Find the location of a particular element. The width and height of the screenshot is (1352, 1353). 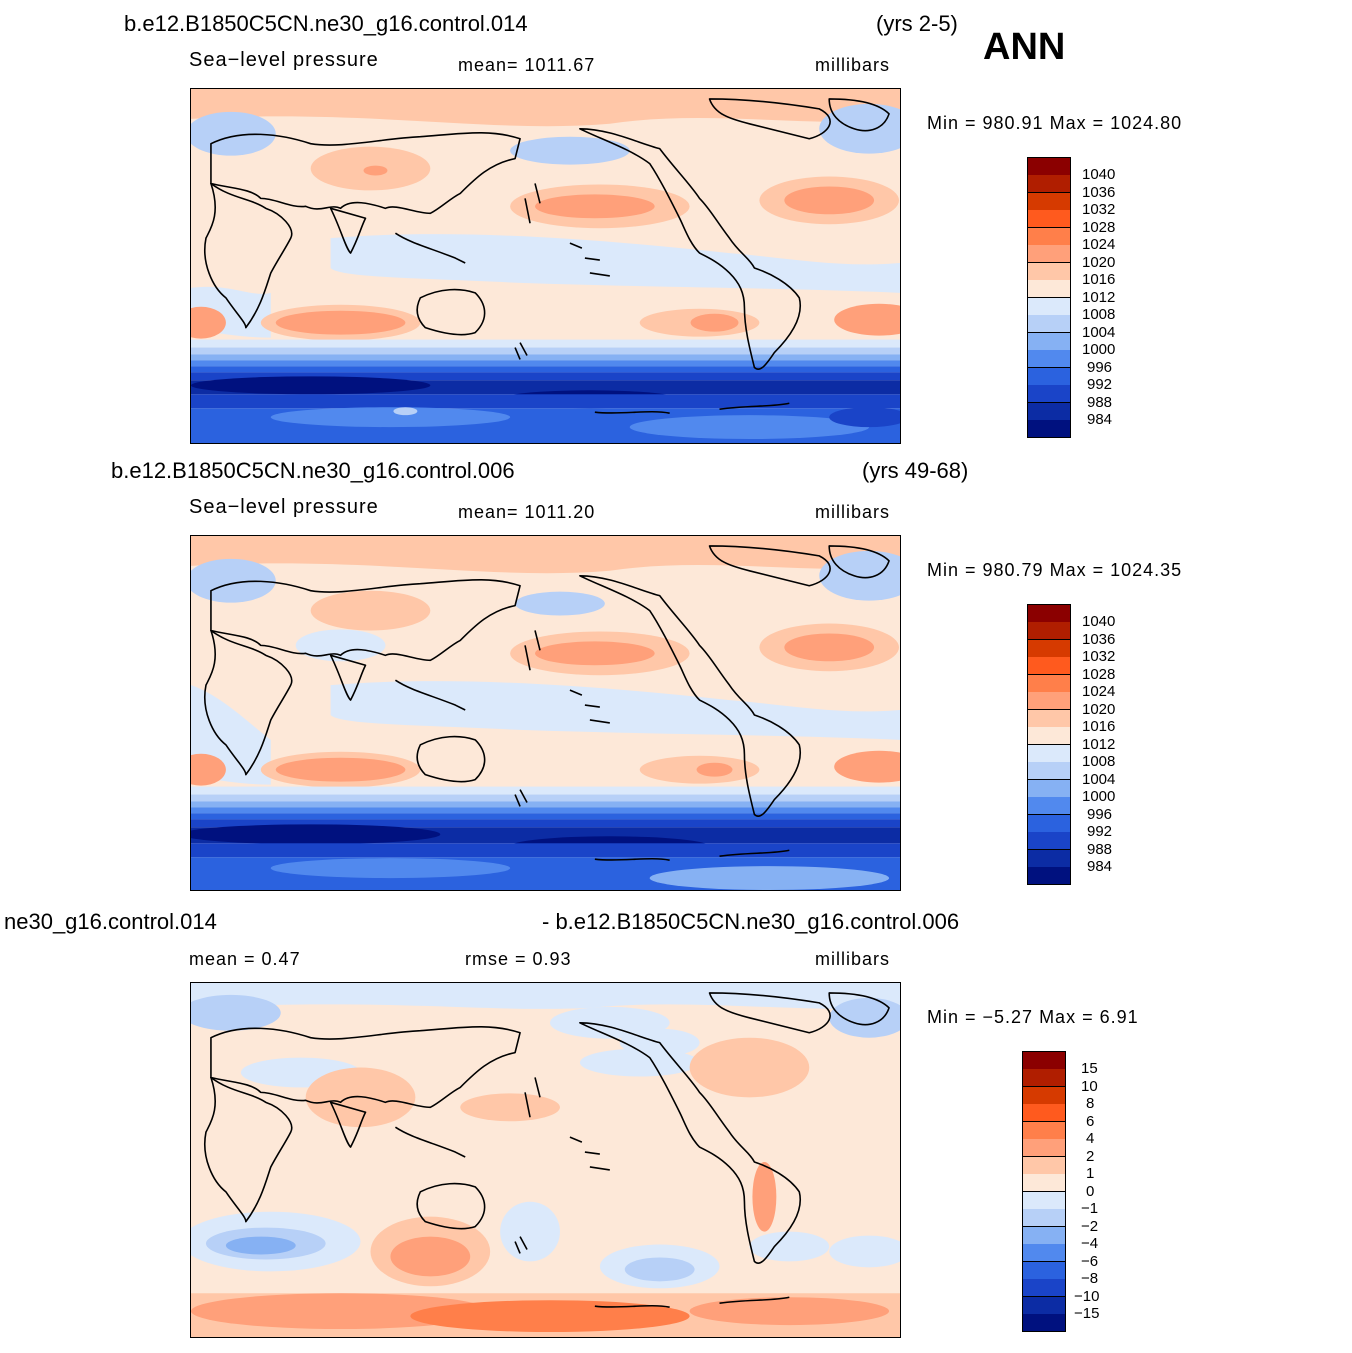

panel2-colorbar is located at coordinates (1049, 744).